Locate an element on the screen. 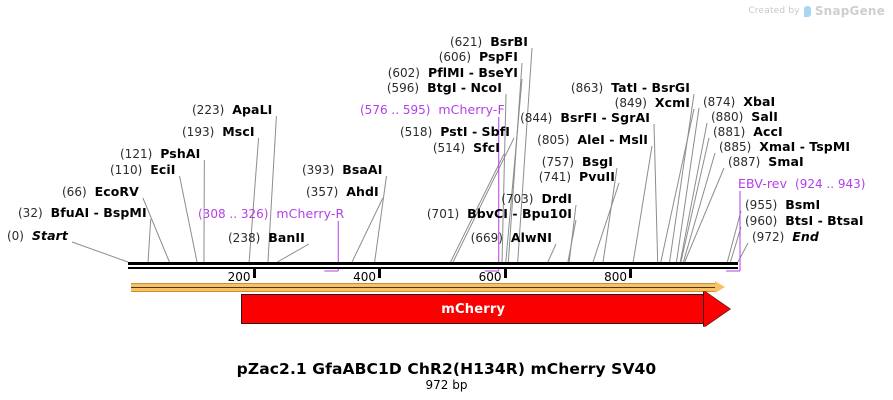 This screenshot has width=893, height=400. restriction-site-label: (110) EciI is located at coordinates (143, 170).